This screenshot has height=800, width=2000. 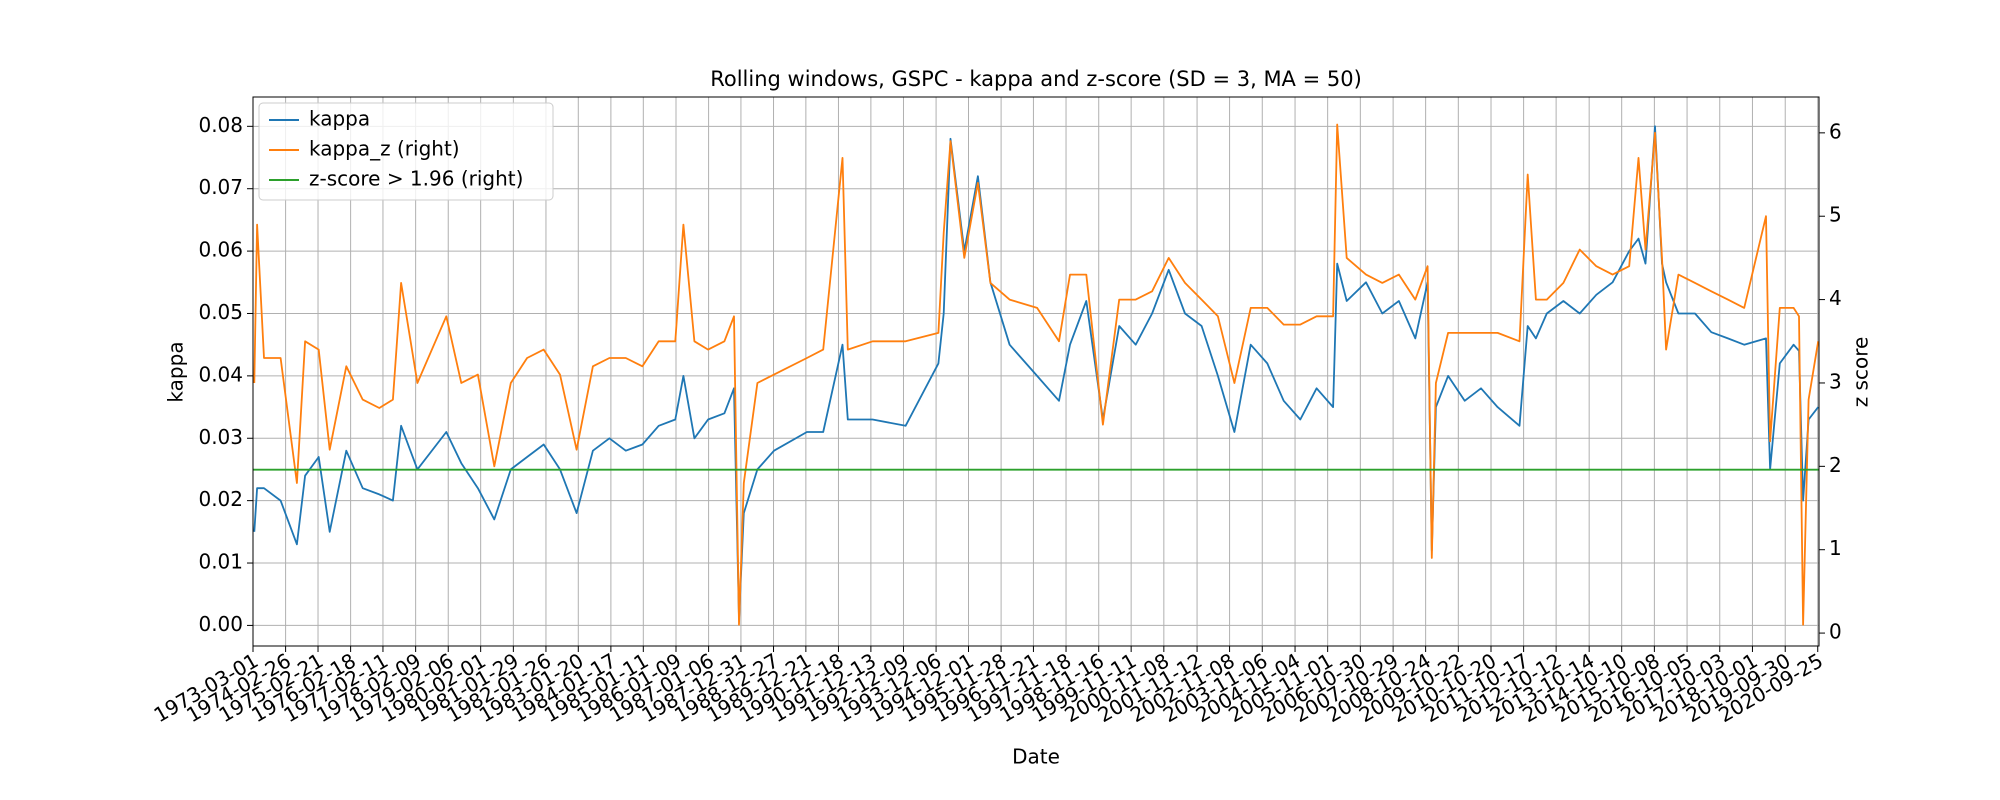 What do you see at coordinates (220, 624) in the screenshot?
I see `y-tick-label: 0.00` at bounding box center [220, 624].